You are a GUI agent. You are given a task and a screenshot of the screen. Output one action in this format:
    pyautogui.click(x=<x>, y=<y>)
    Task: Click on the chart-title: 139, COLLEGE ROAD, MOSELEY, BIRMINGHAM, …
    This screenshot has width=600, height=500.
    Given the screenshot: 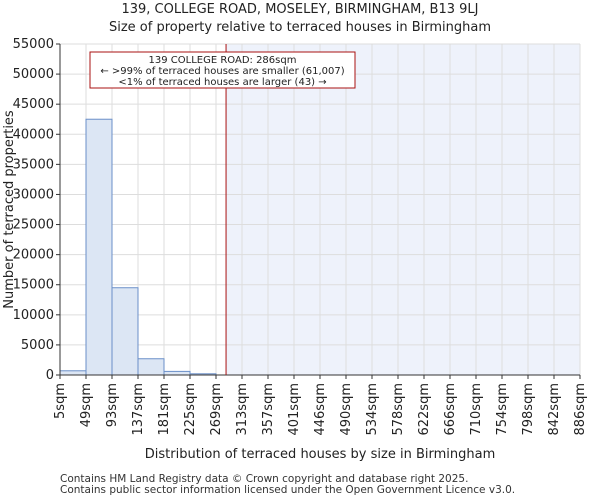 What is the action you would take?
    pyautogui.click(x=300, y=9)
    